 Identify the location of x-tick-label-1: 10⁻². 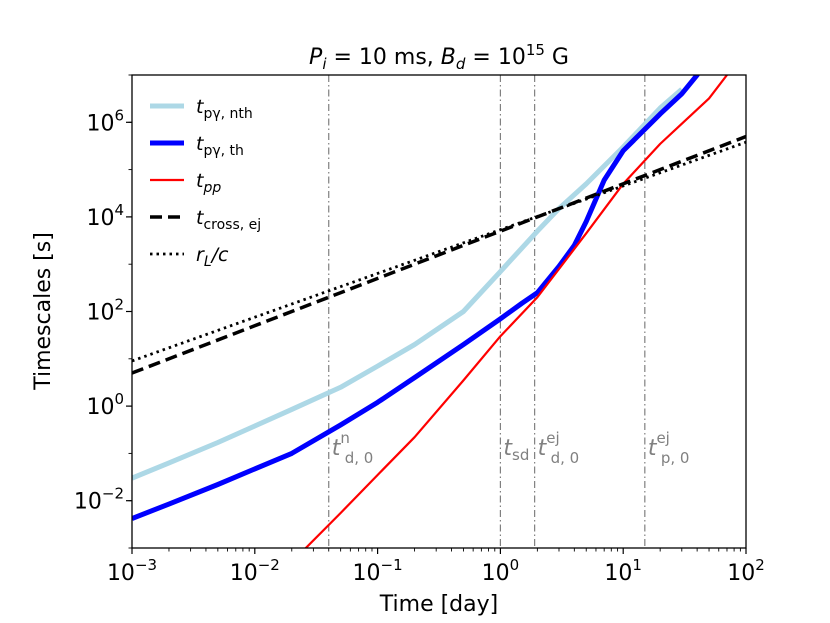
(255, 571).